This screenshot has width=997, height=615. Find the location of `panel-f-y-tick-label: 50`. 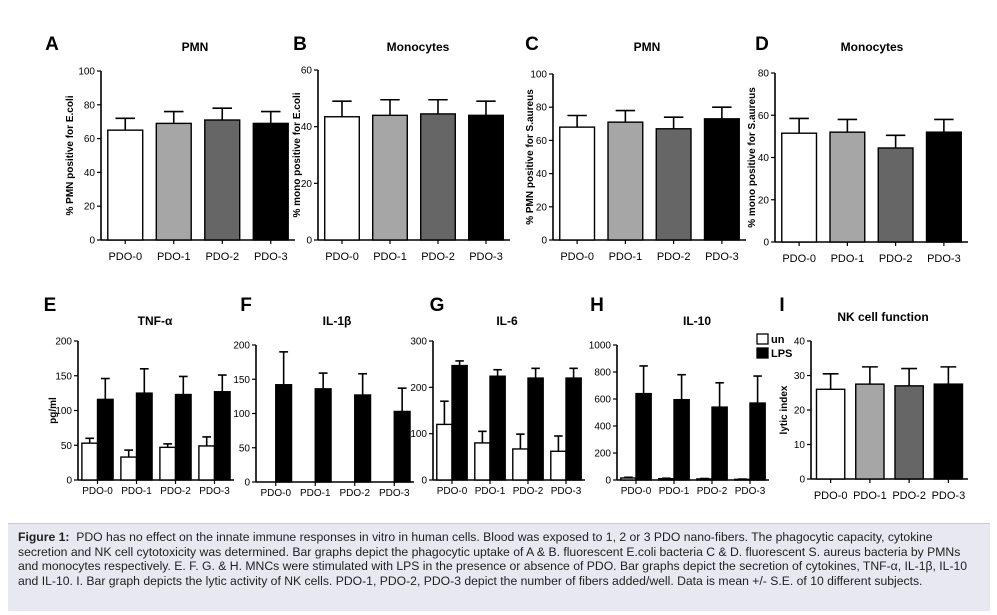

panel-f-y-tick-label: 50 is located at coordinates (245, 448).